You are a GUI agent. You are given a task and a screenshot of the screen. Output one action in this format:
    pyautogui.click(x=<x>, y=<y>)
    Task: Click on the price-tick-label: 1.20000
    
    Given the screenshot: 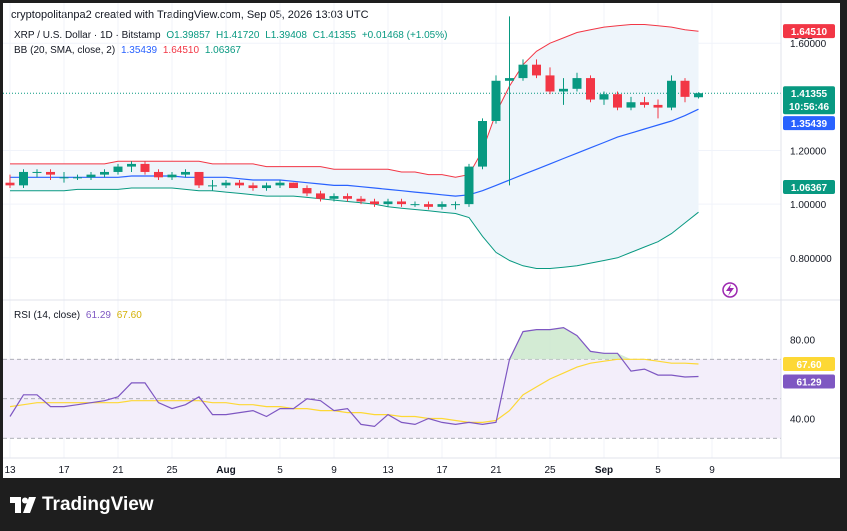 What is the action you would take?
    pyautogui.click(x=808, y=152)
    